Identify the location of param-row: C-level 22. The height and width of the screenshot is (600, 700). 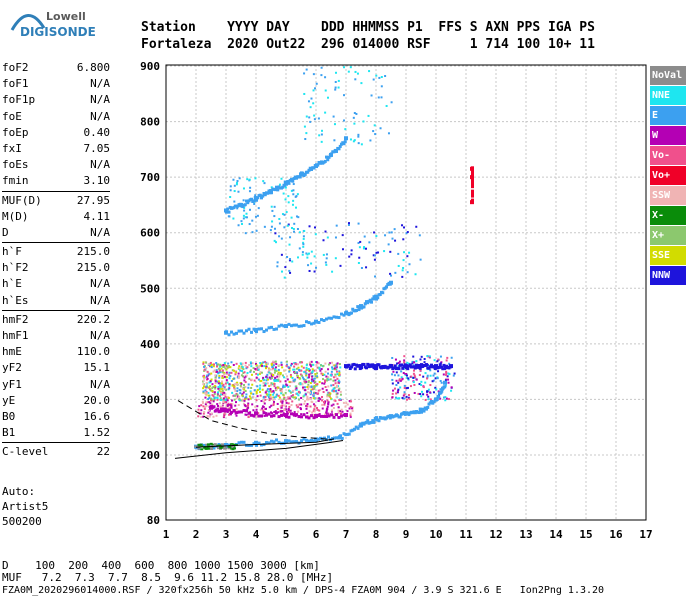
(56, 452).